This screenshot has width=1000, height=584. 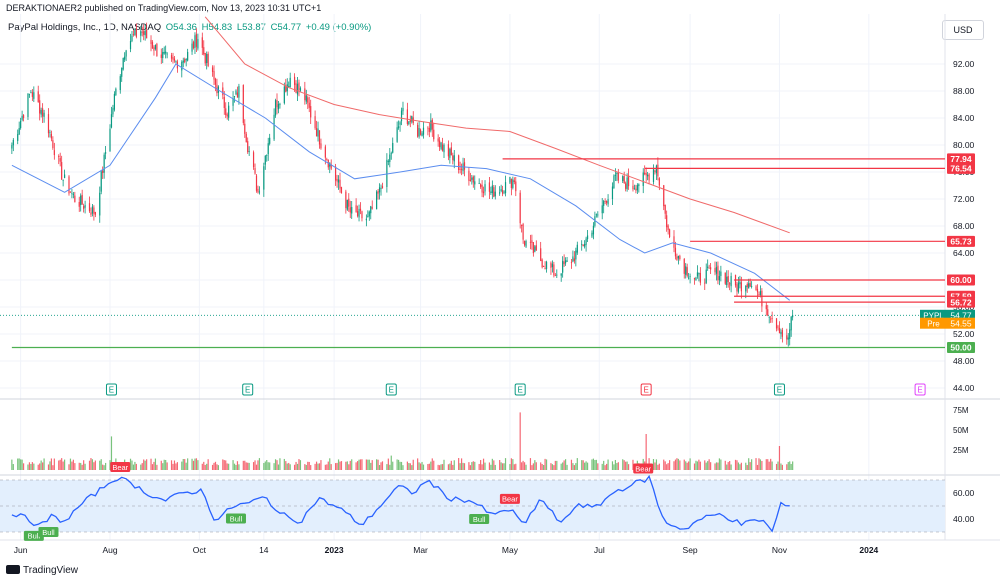 I want to click on currency-button: USD, so click(x=963, y=30).